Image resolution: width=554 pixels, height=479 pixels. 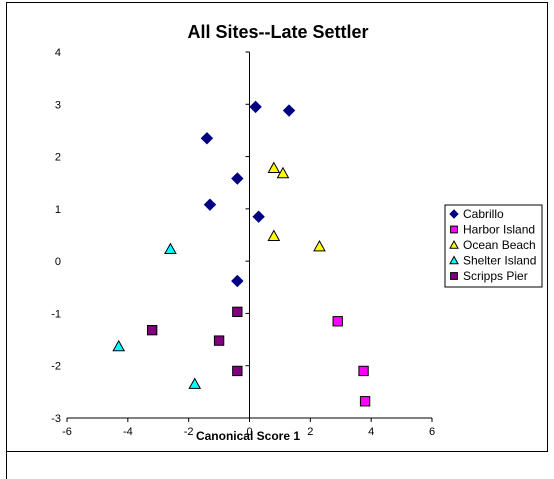 I want to click on chart-title: All Sites--Late Settler, so click(x=277, y=32).